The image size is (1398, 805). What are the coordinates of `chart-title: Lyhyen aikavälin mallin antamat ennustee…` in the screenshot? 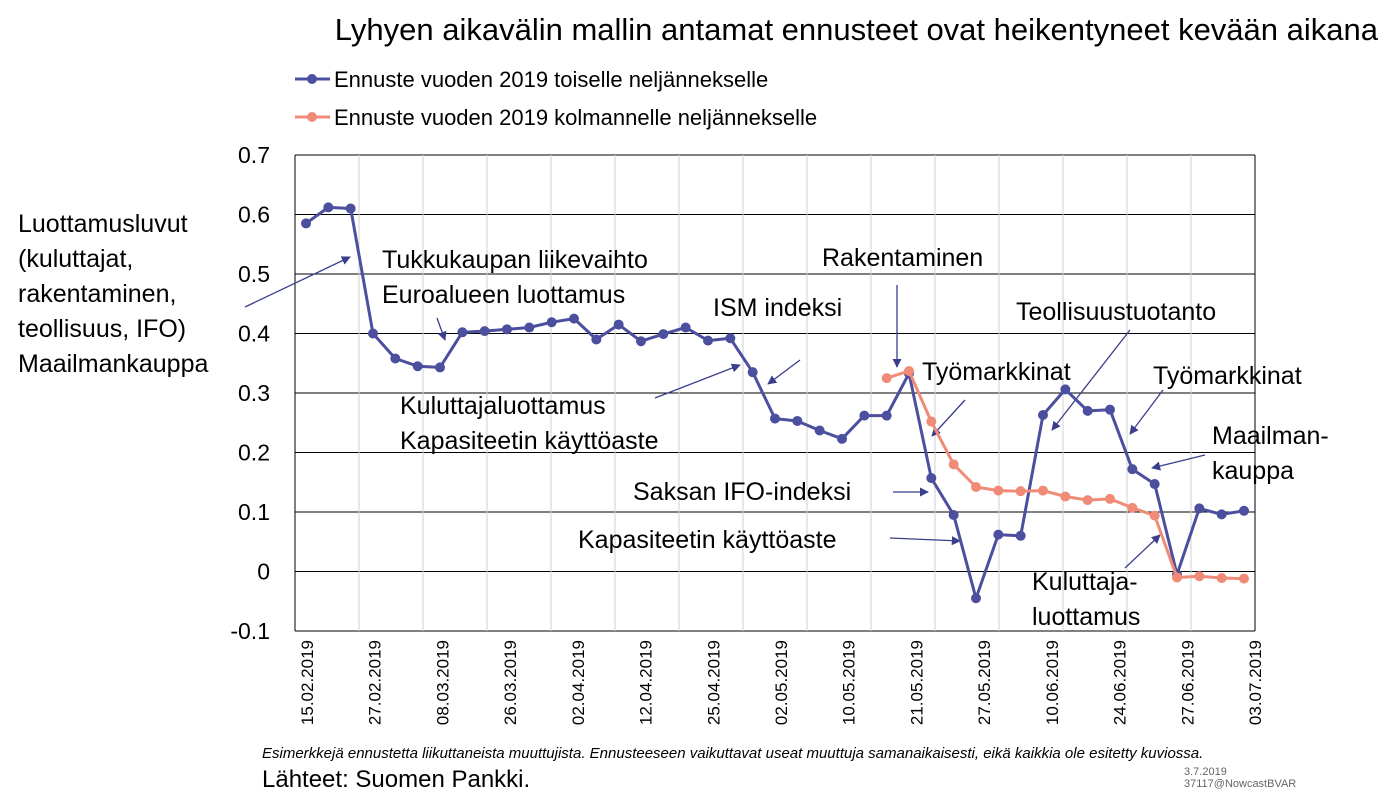 It's located at (856, 29).